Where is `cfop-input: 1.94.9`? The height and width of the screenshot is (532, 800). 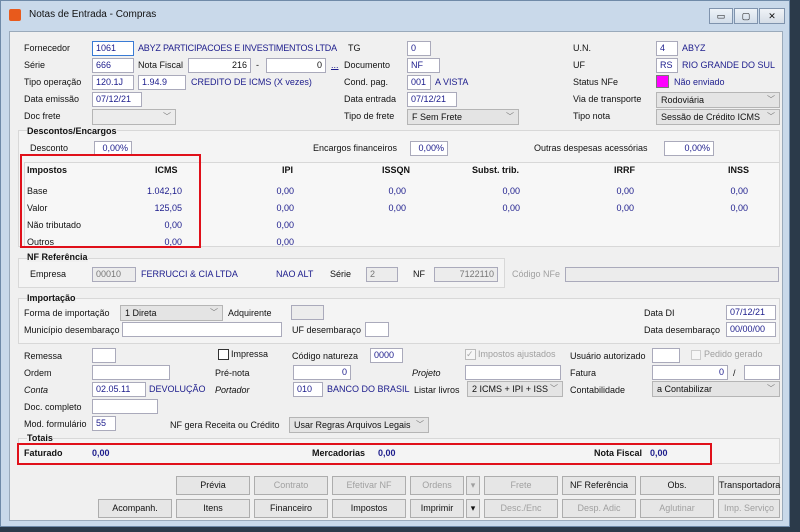
cfop-input: 1.94.9 is located at coordinates (162, 82).